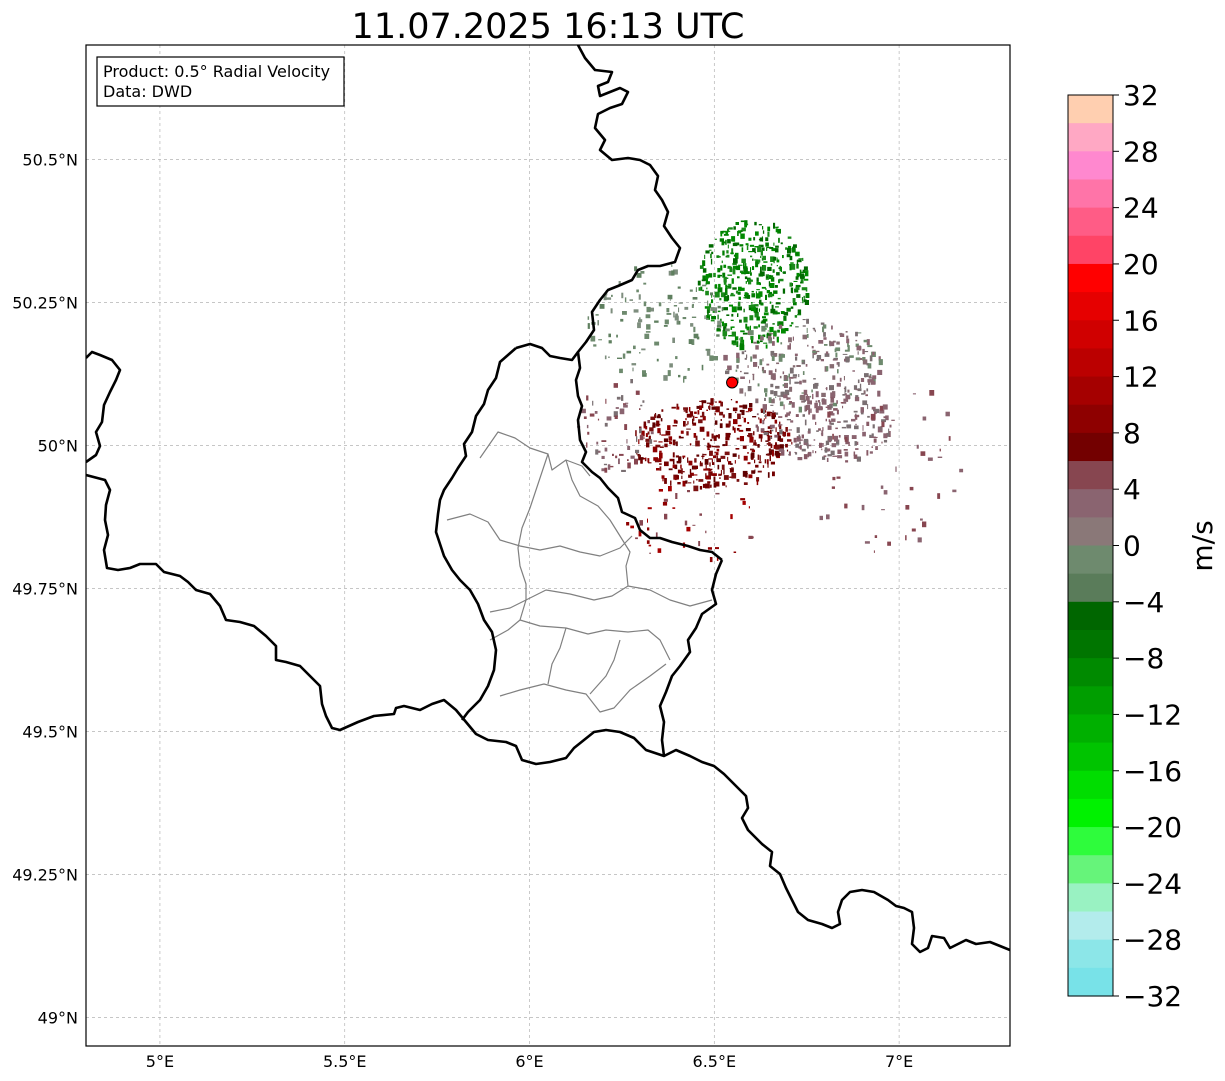 The image size is (1225, 1081). What do you see at coordinates (1152, 940) in the screenshot?
I see `colorbar-tick-label: −28` at bounding box center [1152, 940].